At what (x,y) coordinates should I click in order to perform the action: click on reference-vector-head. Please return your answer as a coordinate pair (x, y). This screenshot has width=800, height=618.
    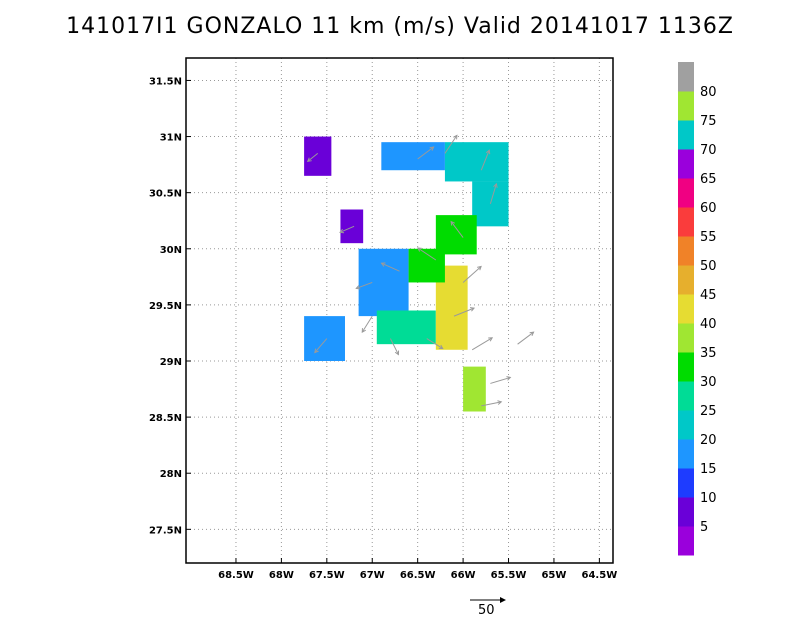
    Looking at the image, I should click on (503, 600).